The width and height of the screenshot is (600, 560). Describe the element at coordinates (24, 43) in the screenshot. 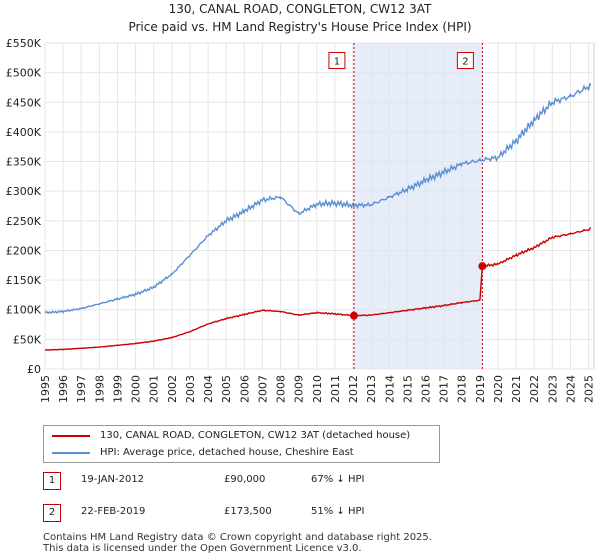

I see `y-tick-label: £550K` at that location.